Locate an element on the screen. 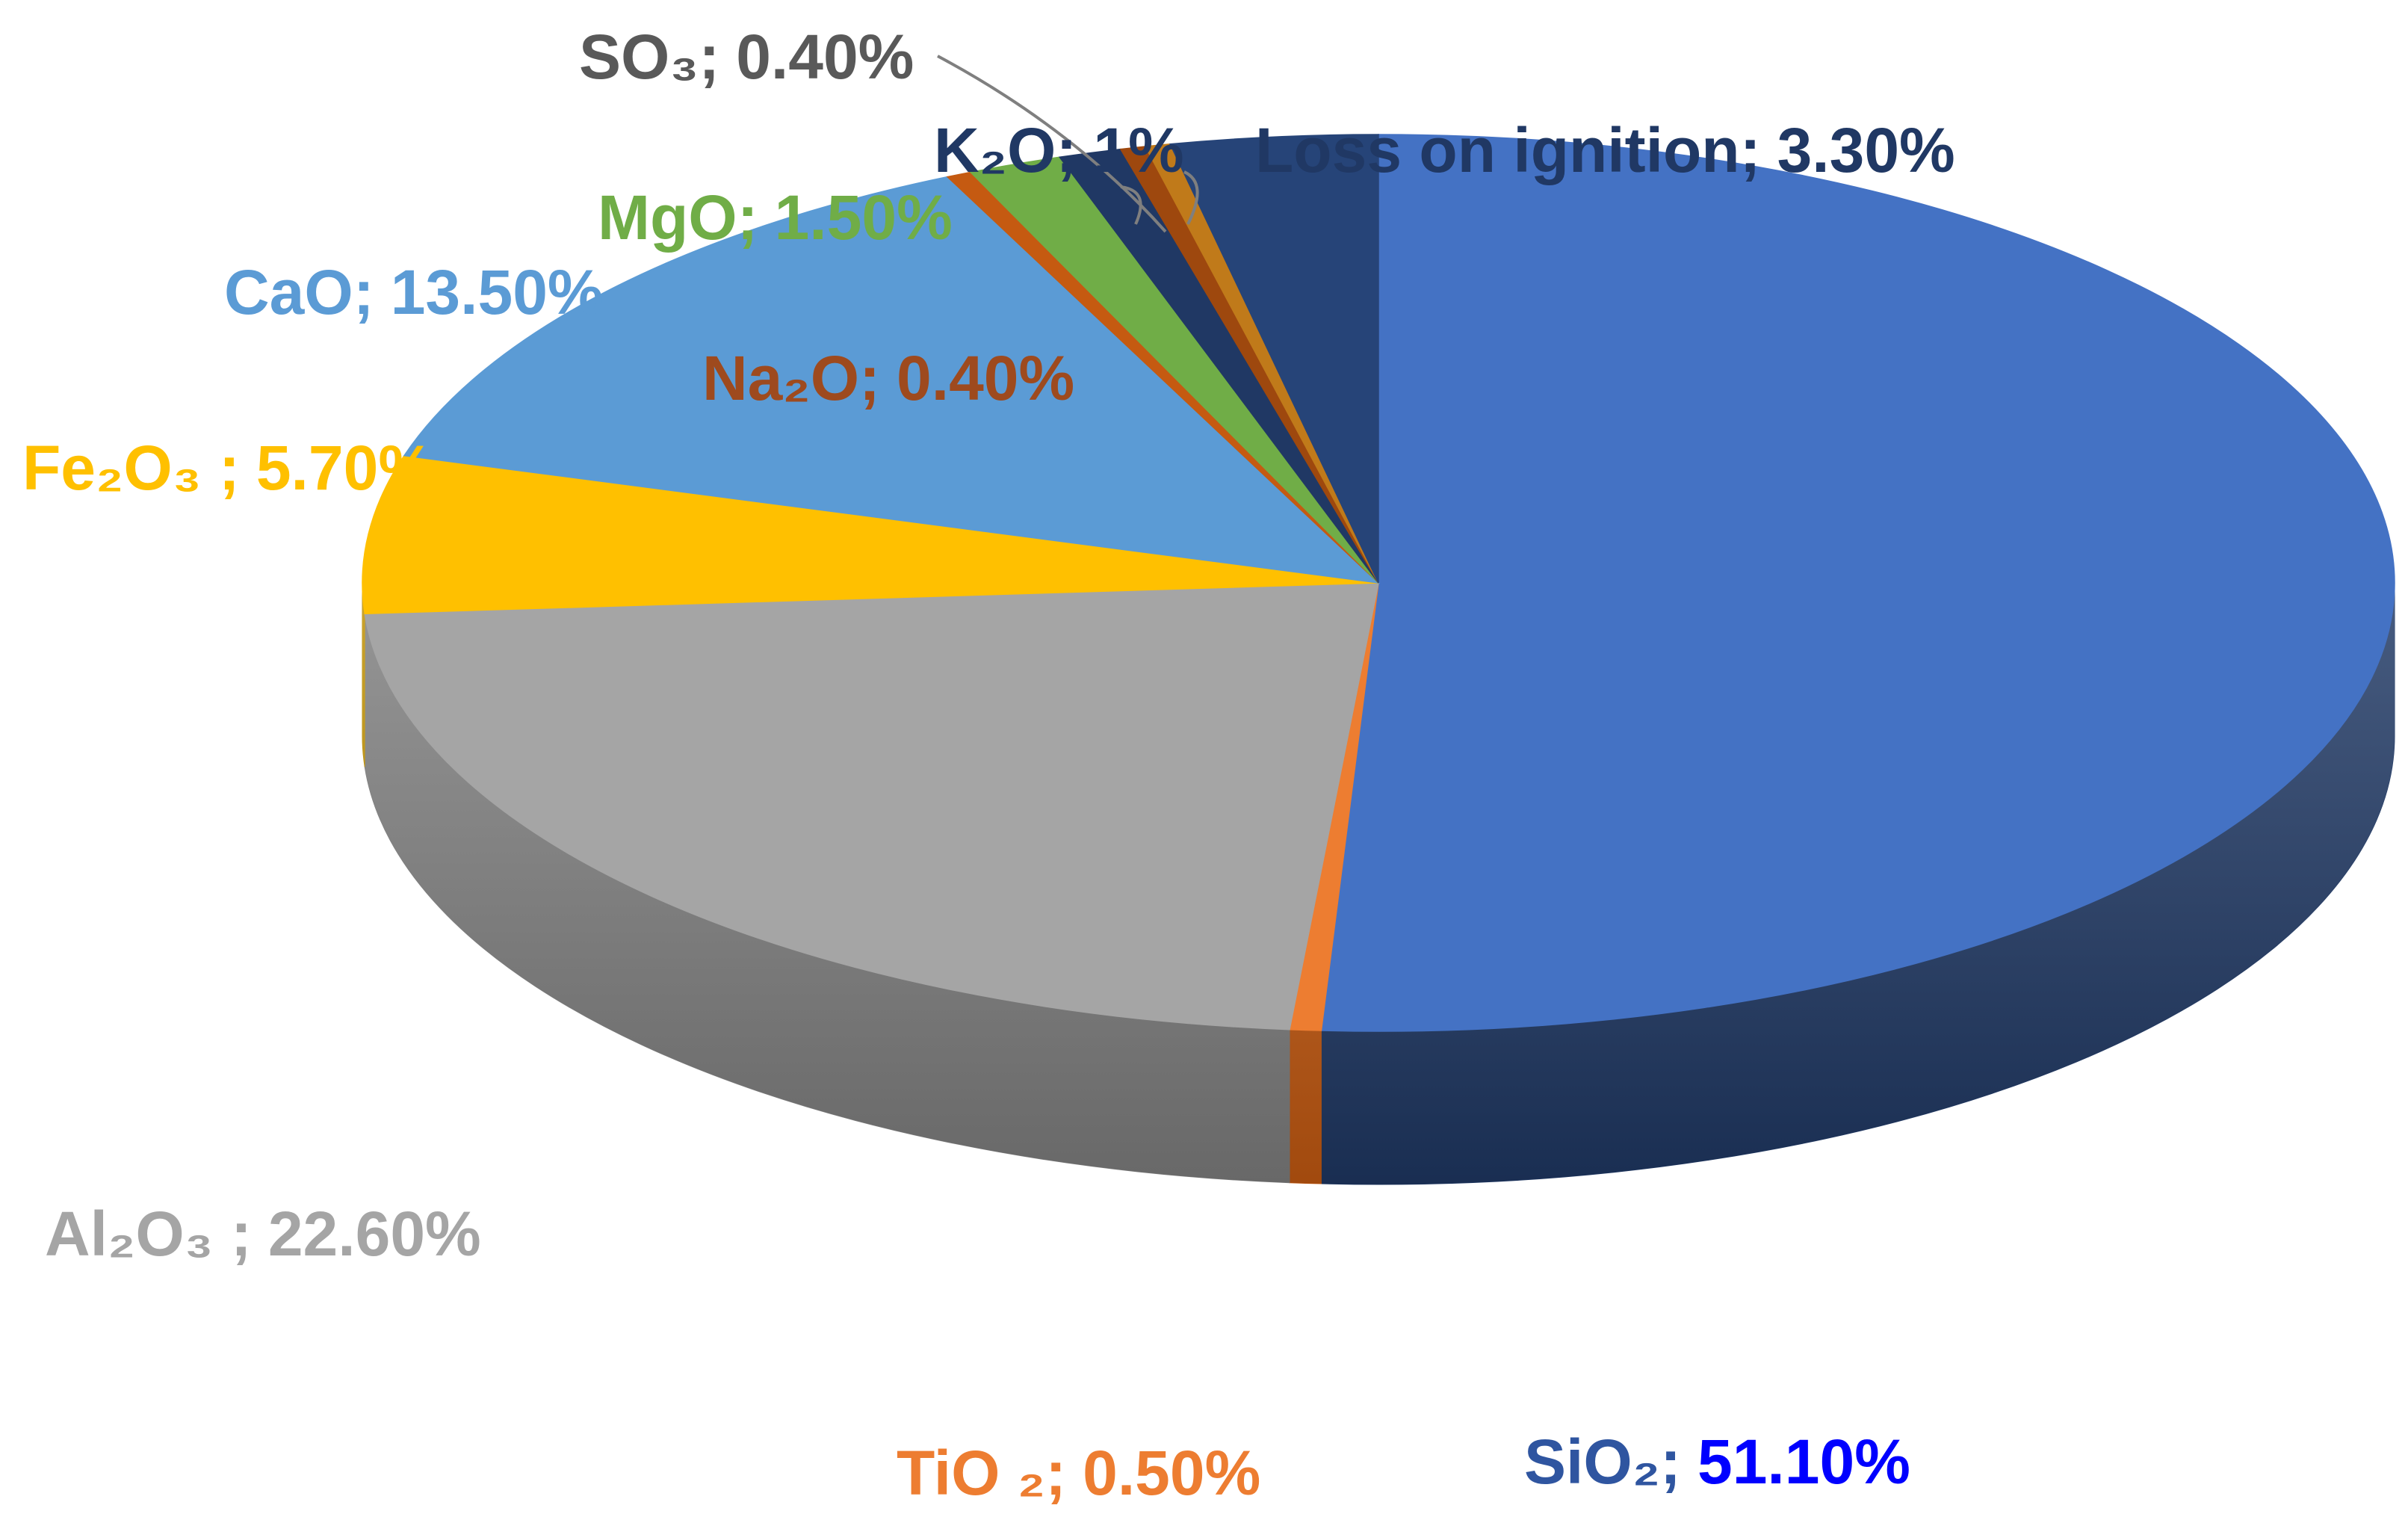  slice-label-sio2-0: SiO₂; 51.10% is located at coordinates (1717, 1462).